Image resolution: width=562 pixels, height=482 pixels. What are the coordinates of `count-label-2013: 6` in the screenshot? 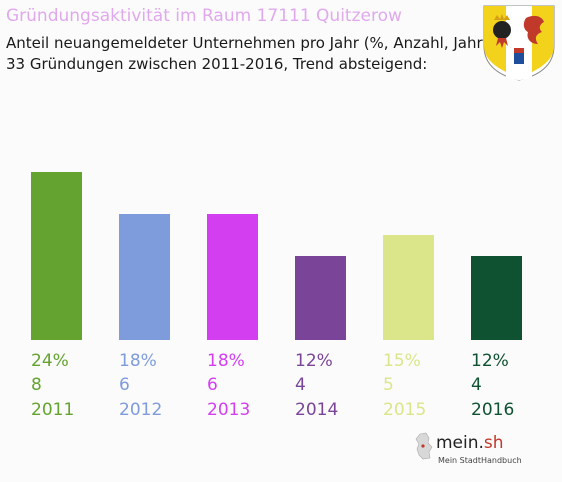 It's located at (212, 385).